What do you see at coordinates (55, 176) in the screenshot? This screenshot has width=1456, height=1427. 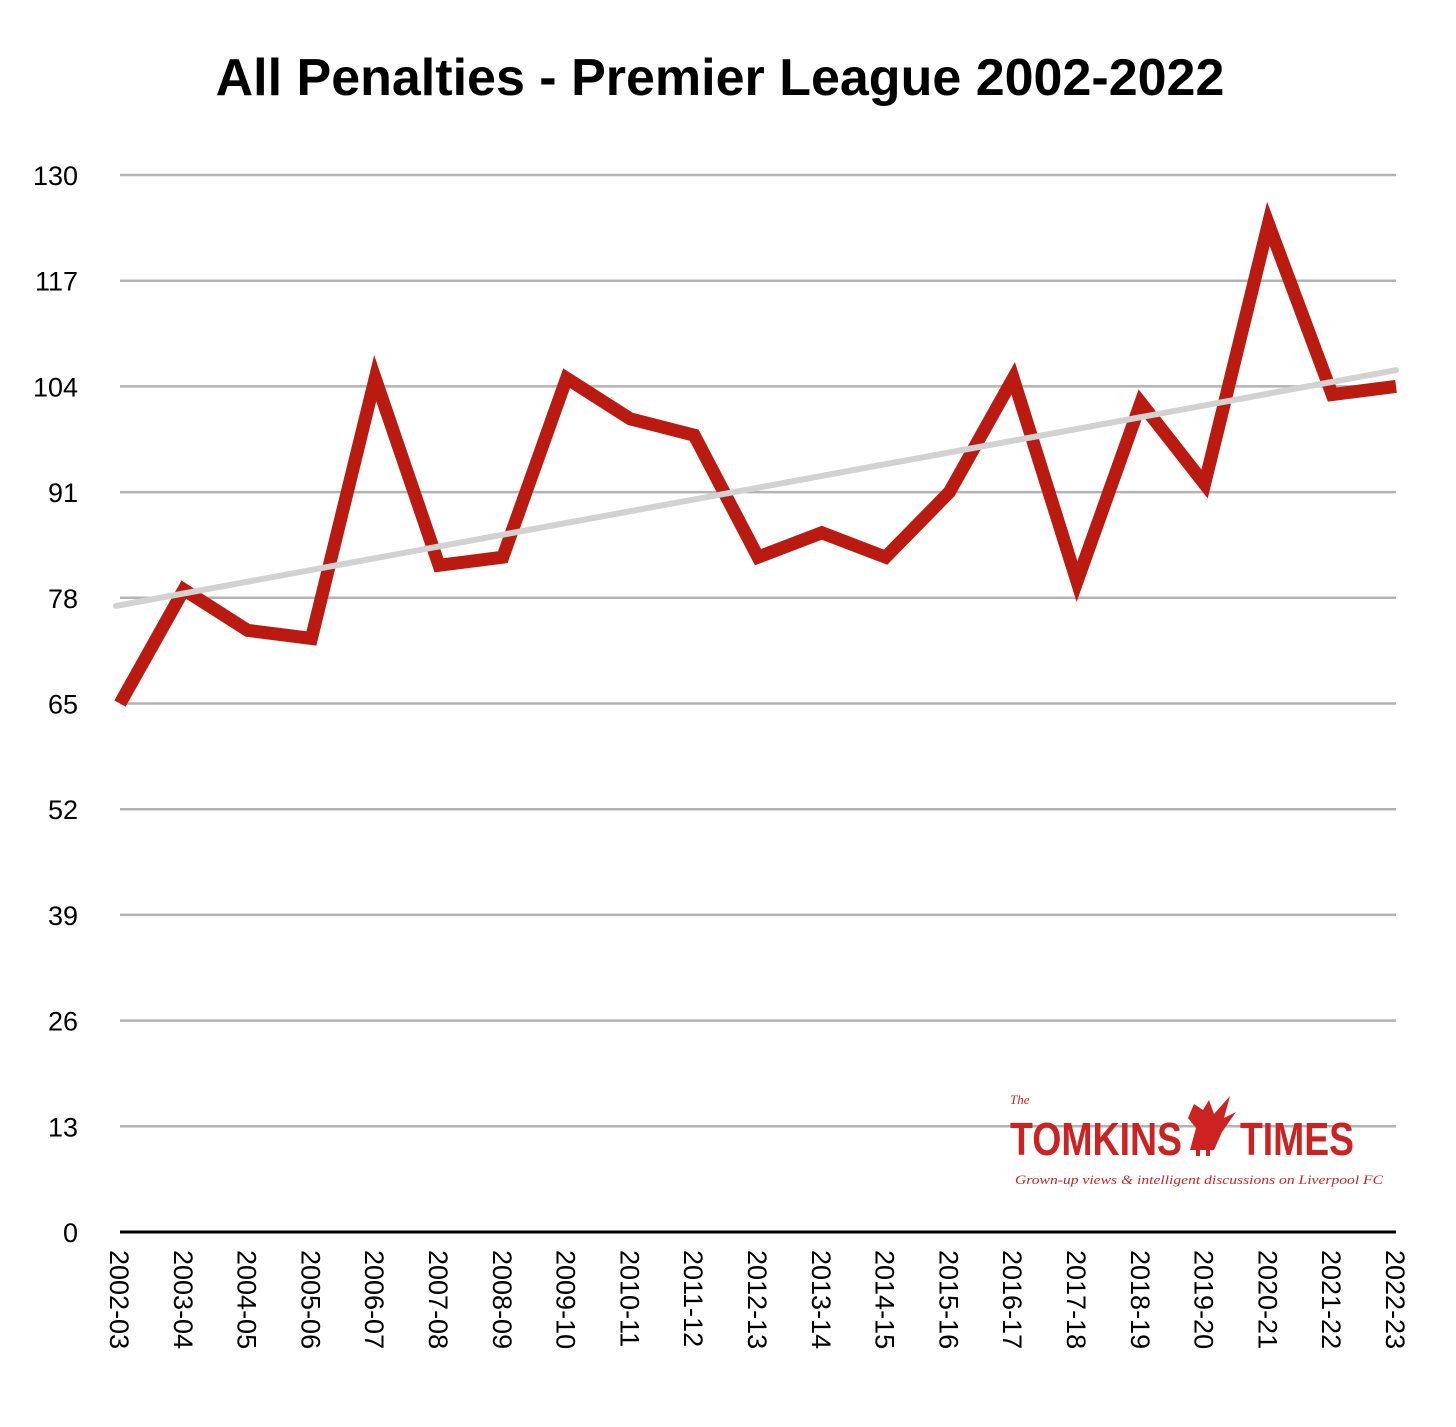 I see `y-tick-label-130: 130` at bounding box center [55, 176].